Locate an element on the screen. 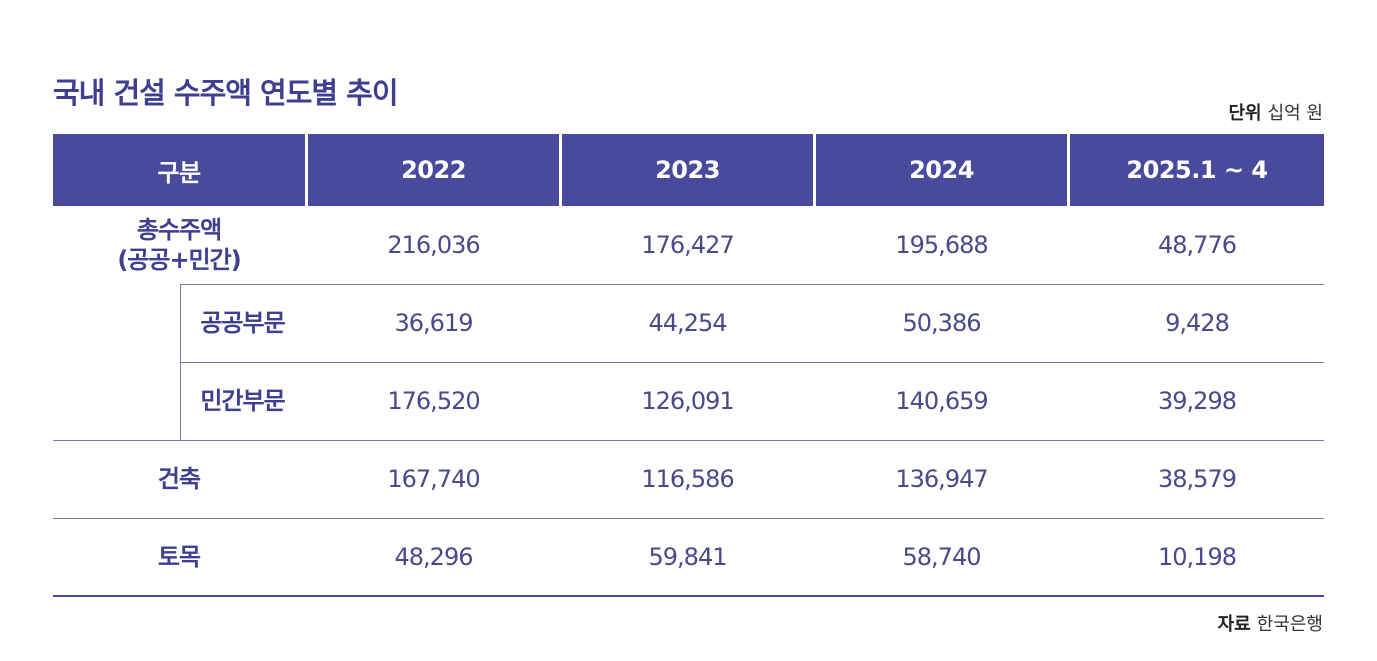 The image size is (1377, 661). table-row-civil: 토목 48,296 59,841 58,740 10,198 is located at coordinates (688, 557).